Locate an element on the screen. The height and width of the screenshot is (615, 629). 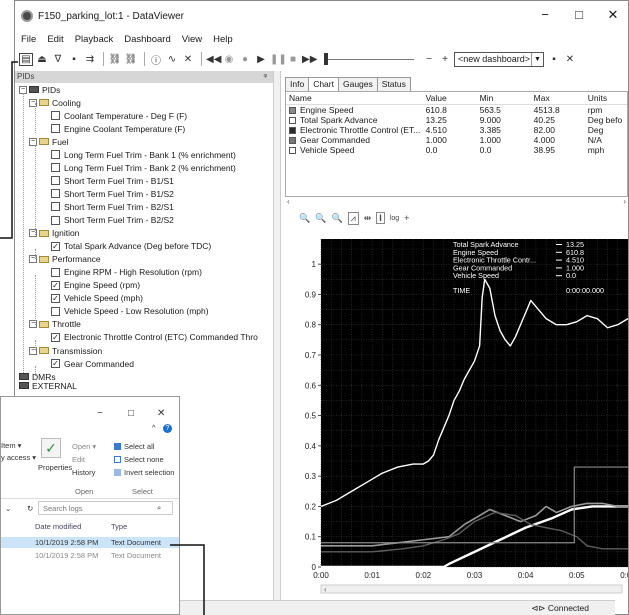
halt-icon: ■ is located at coordinates (293, 59).